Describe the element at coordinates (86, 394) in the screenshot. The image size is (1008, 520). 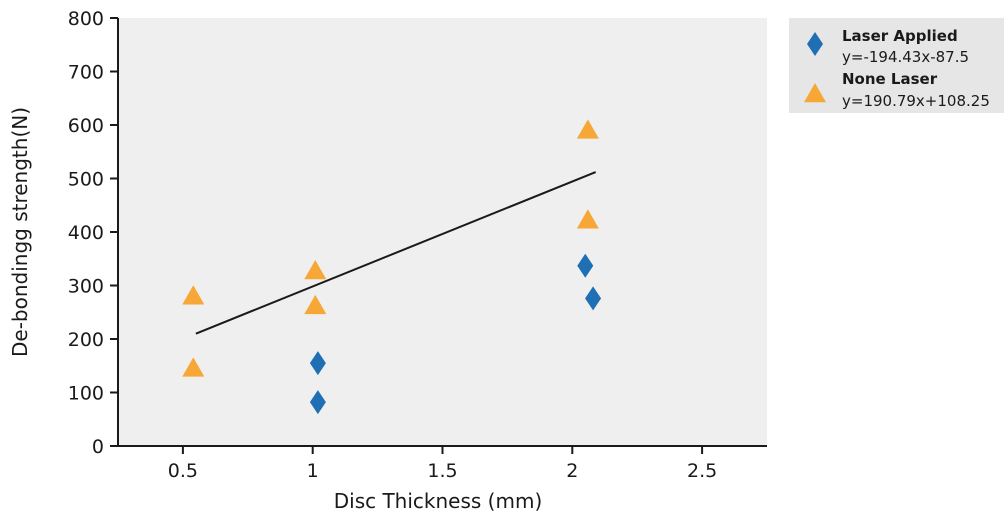
I see `y-tick-label: 100` at that location.